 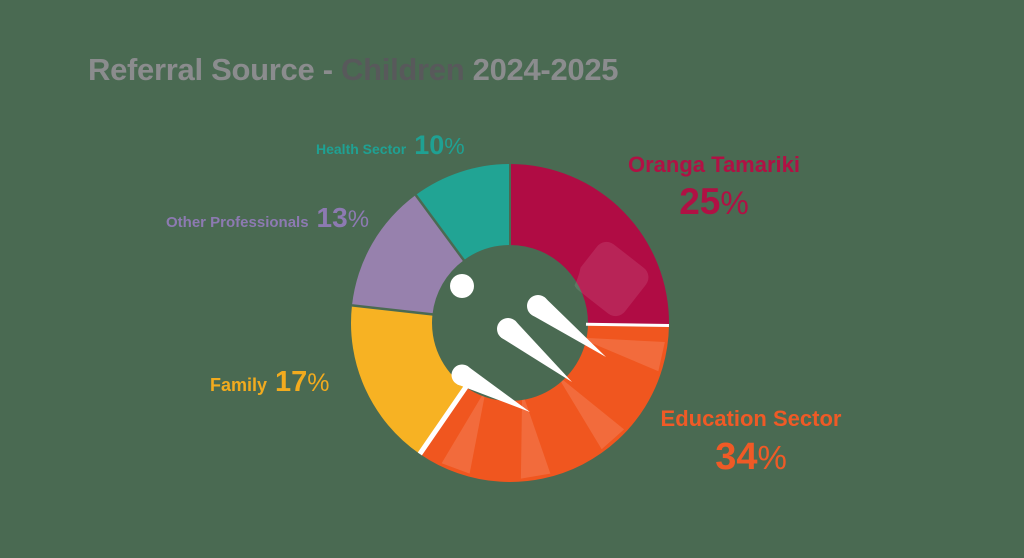 What do you see at coordinates (237, 222) in the screenshot?
I see `segment-label: Other Professionals` at bounding box center [237, 222].